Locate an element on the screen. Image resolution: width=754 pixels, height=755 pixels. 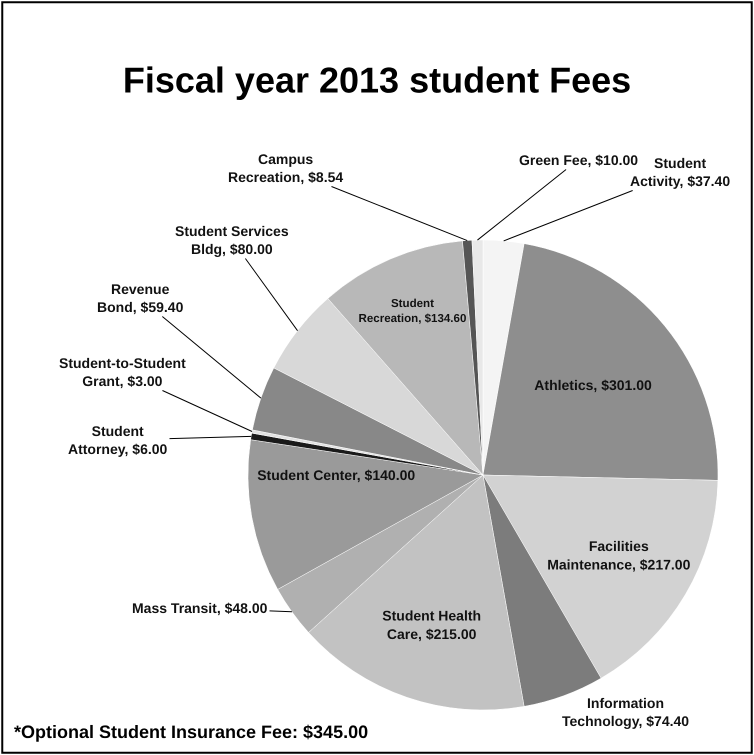
slice-label: Revenue Bond, $59.40 is located at coordinates (140, 298).